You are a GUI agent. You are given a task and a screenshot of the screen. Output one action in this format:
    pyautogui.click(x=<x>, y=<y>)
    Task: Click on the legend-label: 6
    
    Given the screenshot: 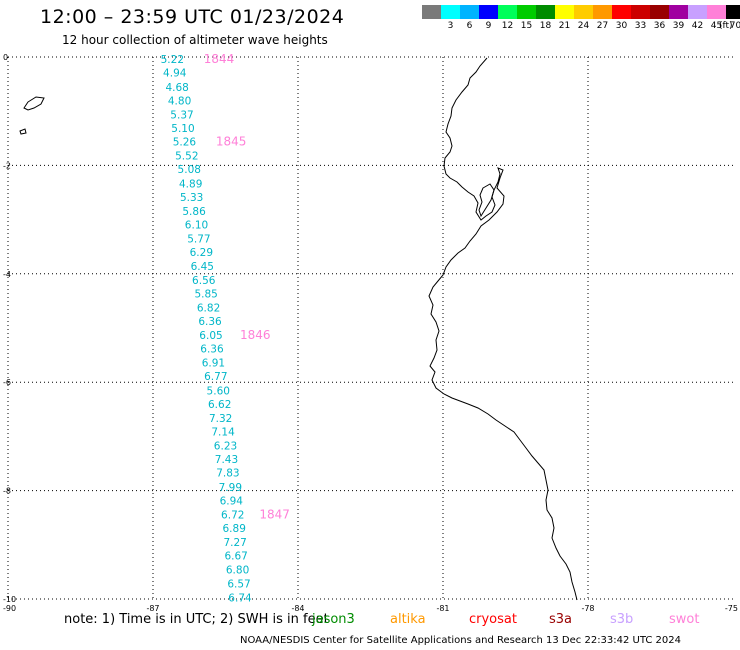 What is the action you would take?
    pyautogui.click(x=469, y=26)
    